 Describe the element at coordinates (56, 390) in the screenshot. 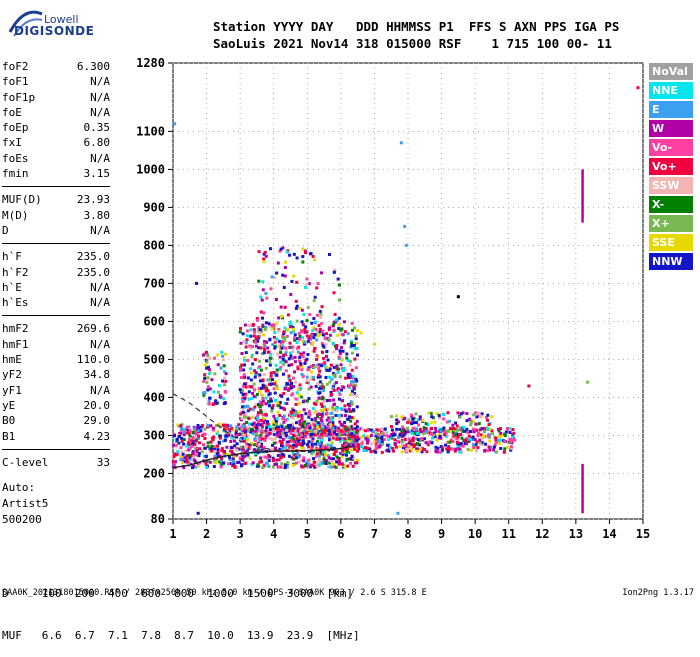

I see `param-row: yF1 N/A` at that location.